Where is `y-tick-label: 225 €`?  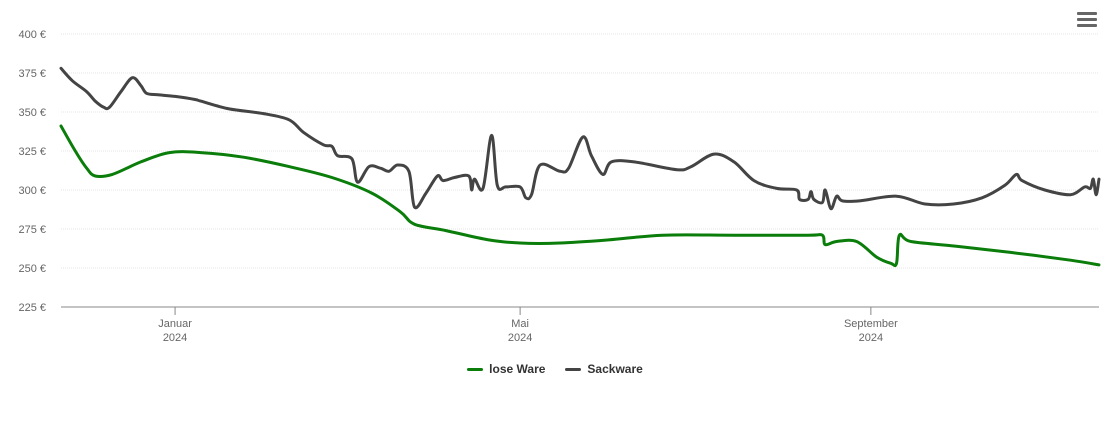 y-tick-label: 225 € is located at coordinates (32, 308).